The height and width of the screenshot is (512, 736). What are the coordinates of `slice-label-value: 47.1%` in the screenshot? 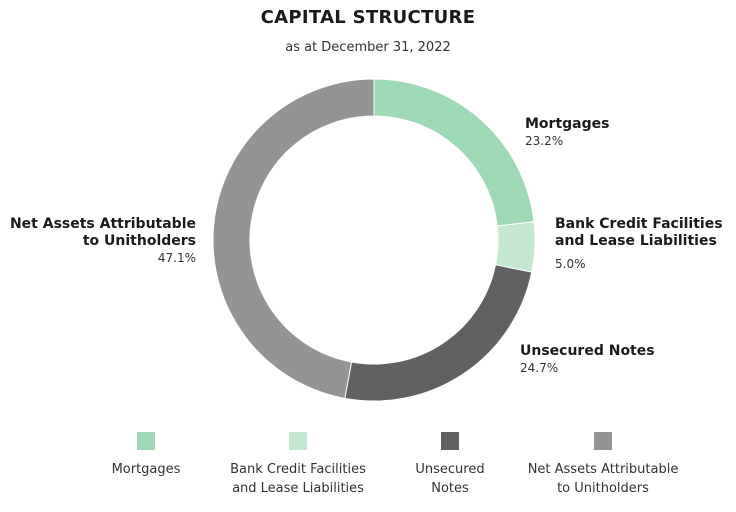 It's located at (176, 258).